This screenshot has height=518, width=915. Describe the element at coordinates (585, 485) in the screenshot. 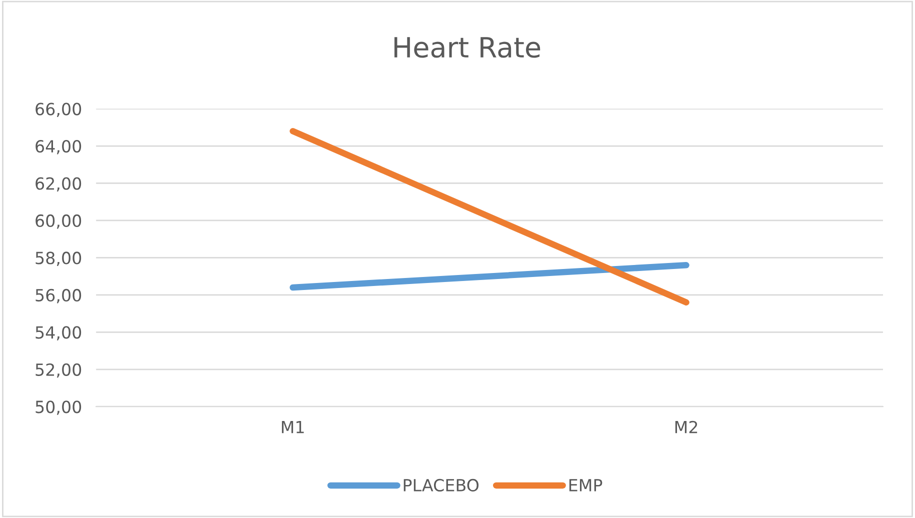

I see `legend-label: EMP` at that location.